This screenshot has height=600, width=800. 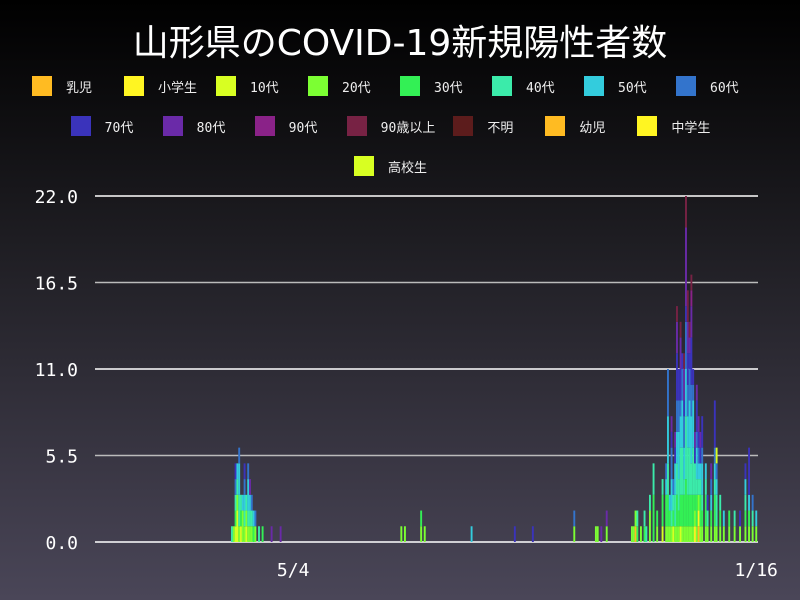 What do you see at coordinates (691, 128) in the screenshot?
I see `legend-label: 中学生` at bounding box center [691, 128].